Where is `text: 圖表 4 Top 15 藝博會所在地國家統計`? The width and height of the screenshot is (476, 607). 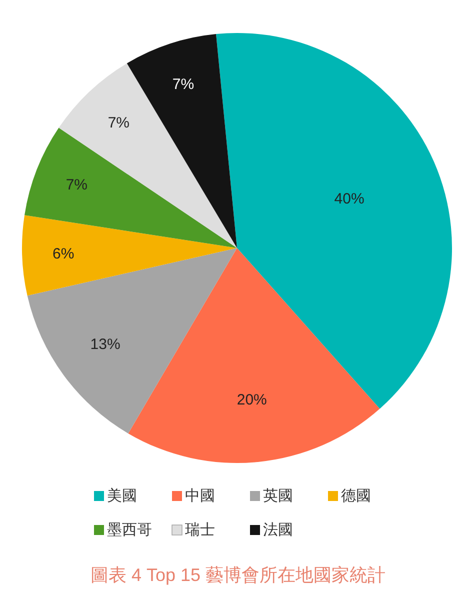
text: 圖表 4 Top 15 藝博會所在地國家統計 is located at coordinates (238, 575).